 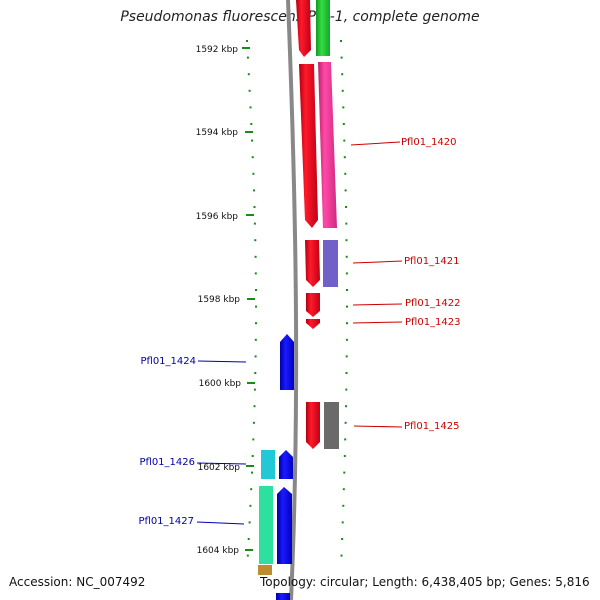 What do you see at coordinates (283, 596) in the screenshot?
I see `partial-gene-bottom` at bounding box center [283, 596].